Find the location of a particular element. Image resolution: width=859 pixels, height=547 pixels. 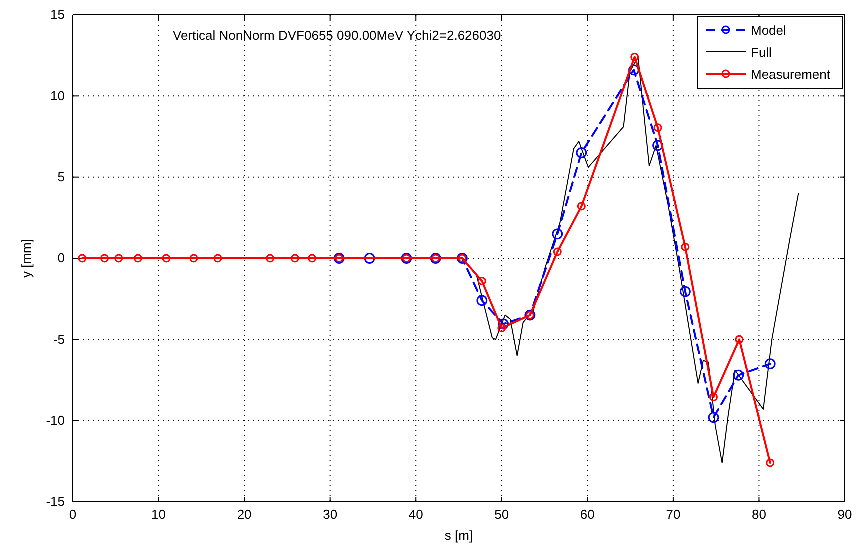

x-tick-label: 80 is located at coordinates (759, 514).